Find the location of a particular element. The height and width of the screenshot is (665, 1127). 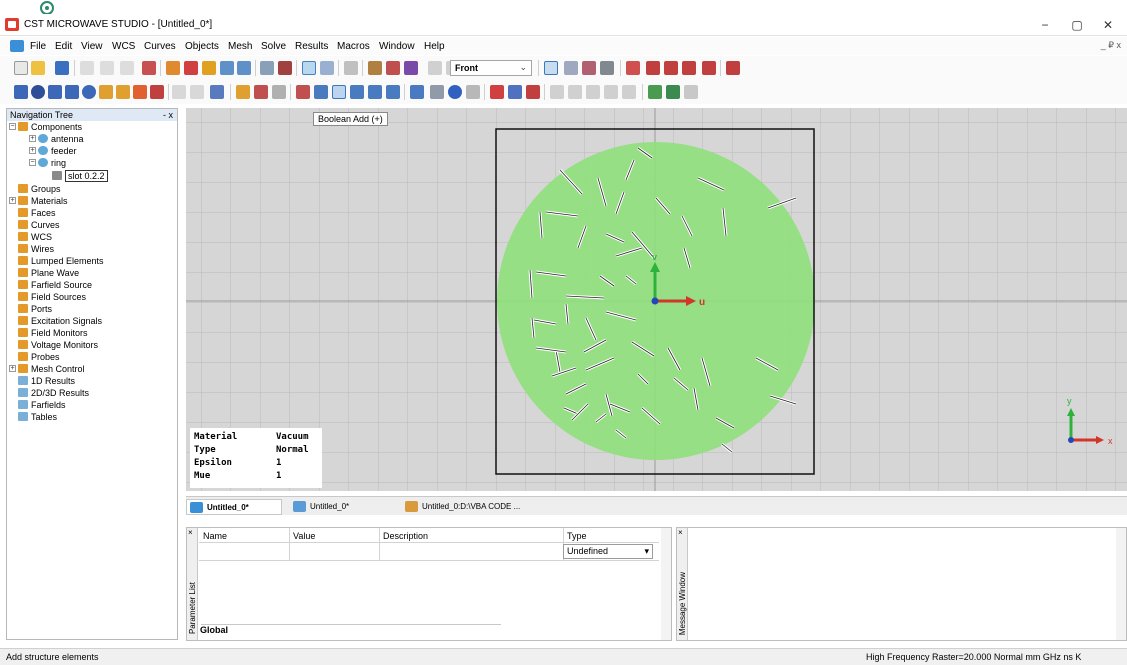

tree-item-2d3d-results: 2D/3D Results is located at coordinates (53, 393).